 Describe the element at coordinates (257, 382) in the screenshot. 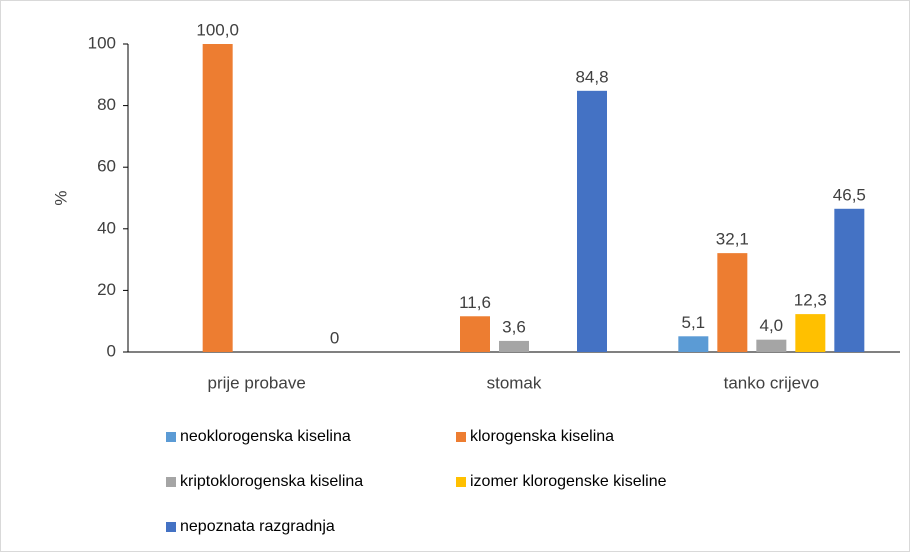

I see `x-tick-label: prije probave` at that location.